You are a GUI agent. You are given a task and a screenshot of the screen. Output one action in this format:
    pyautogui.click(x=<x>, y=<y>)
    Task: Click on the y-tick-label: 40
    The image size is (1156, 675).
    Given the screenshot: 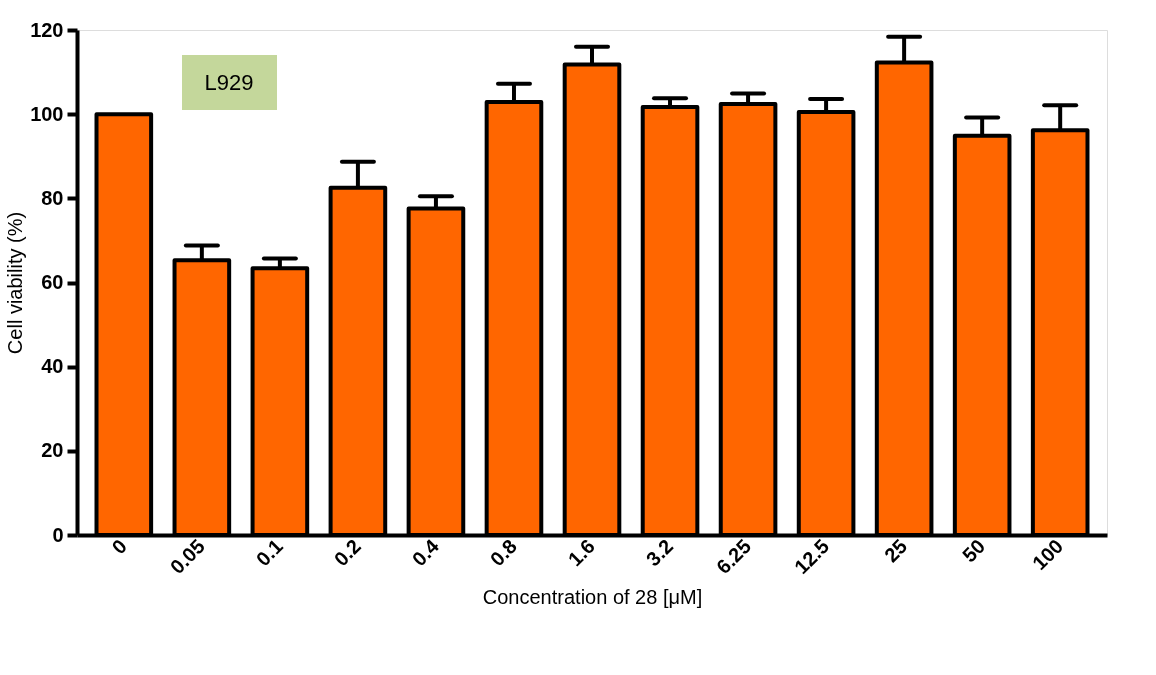 What is the action you would take?
    pyautogui.click(x=52, y=366)
    